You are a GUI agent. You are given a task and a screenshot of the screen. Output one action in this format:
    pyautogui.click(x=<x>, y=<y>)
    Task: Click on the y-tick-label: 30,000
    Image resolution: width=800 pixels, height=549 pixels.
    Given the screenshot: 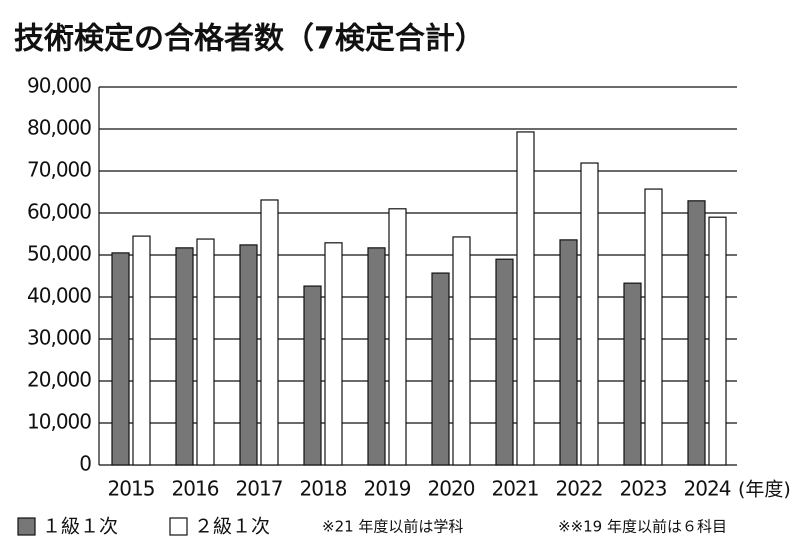 What is the action you would take?
    pyautogui.click(x=59, y=338)
    